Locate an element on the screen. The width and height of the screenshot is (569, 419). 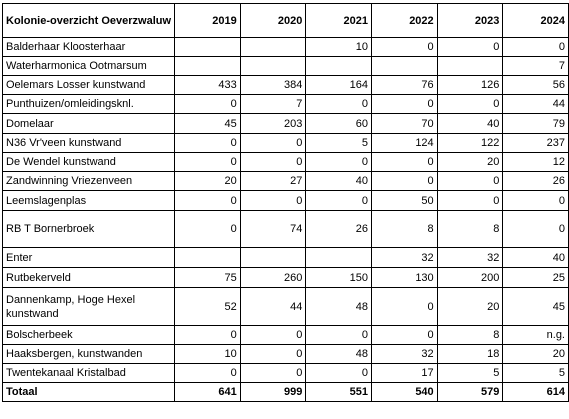
count-cell: 126 is located at coordinates (470, 85).